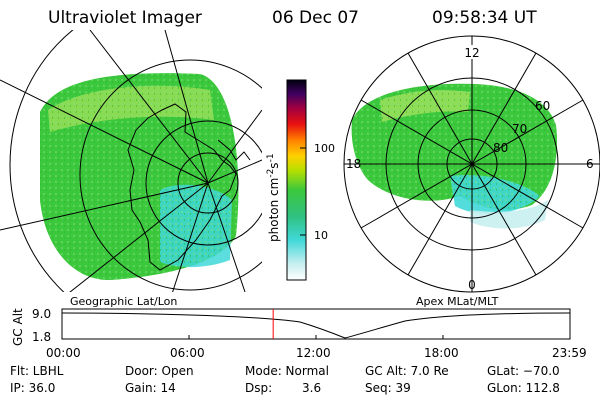  Describe the element at coordinates (569, 353) in the screenshot. I see `altitude-xtick-2359: 23:59` at that location.